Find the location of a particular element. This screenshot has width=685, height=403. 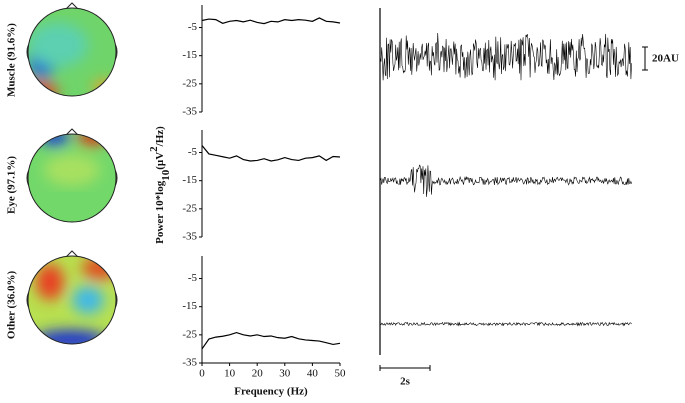

x-tick-label: 40 is located at coordinates (313, 374).